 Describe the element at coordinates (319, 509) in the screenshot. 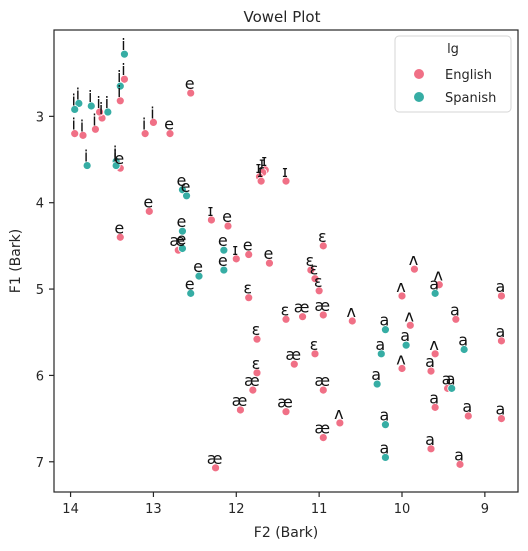

I see `x-tick-label: 11` at that location.